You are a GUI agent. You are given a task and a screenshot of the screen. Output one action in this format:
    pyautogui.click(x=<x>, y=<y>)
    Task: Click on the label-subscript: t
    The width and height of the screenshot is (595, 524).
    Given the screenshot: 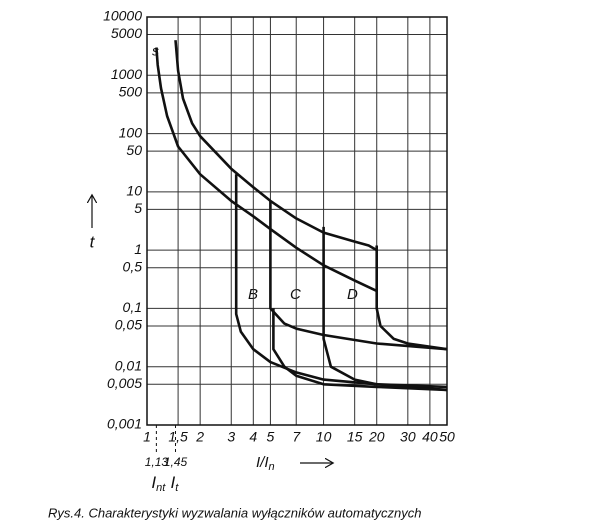 What is the action you would take?
    pyautogui.click(x=177, y=488)
    